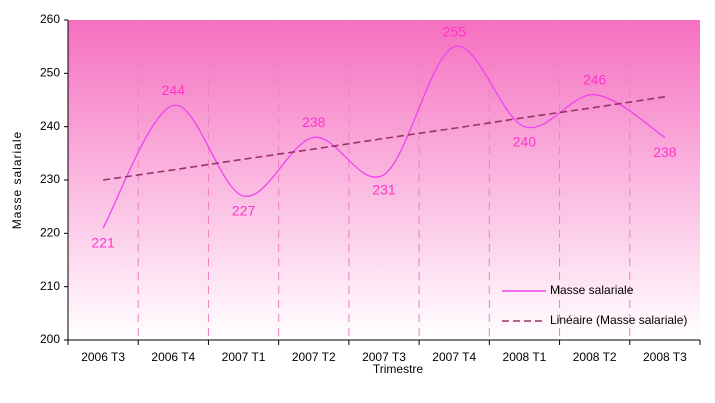 The width and height of the screenshot is (715, 403). Describe the element at coordinates (50, 233) in the screenshot. I see `y-tick-label: 220` at that location.